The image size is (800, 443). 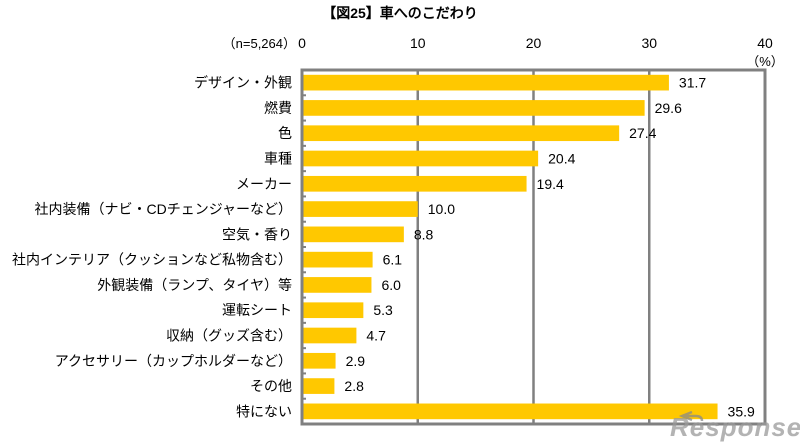 What do you see at coordinates (302, 43) in the screenshot?
I see `x-tick-label: 0` at bounding box center [302, 43].